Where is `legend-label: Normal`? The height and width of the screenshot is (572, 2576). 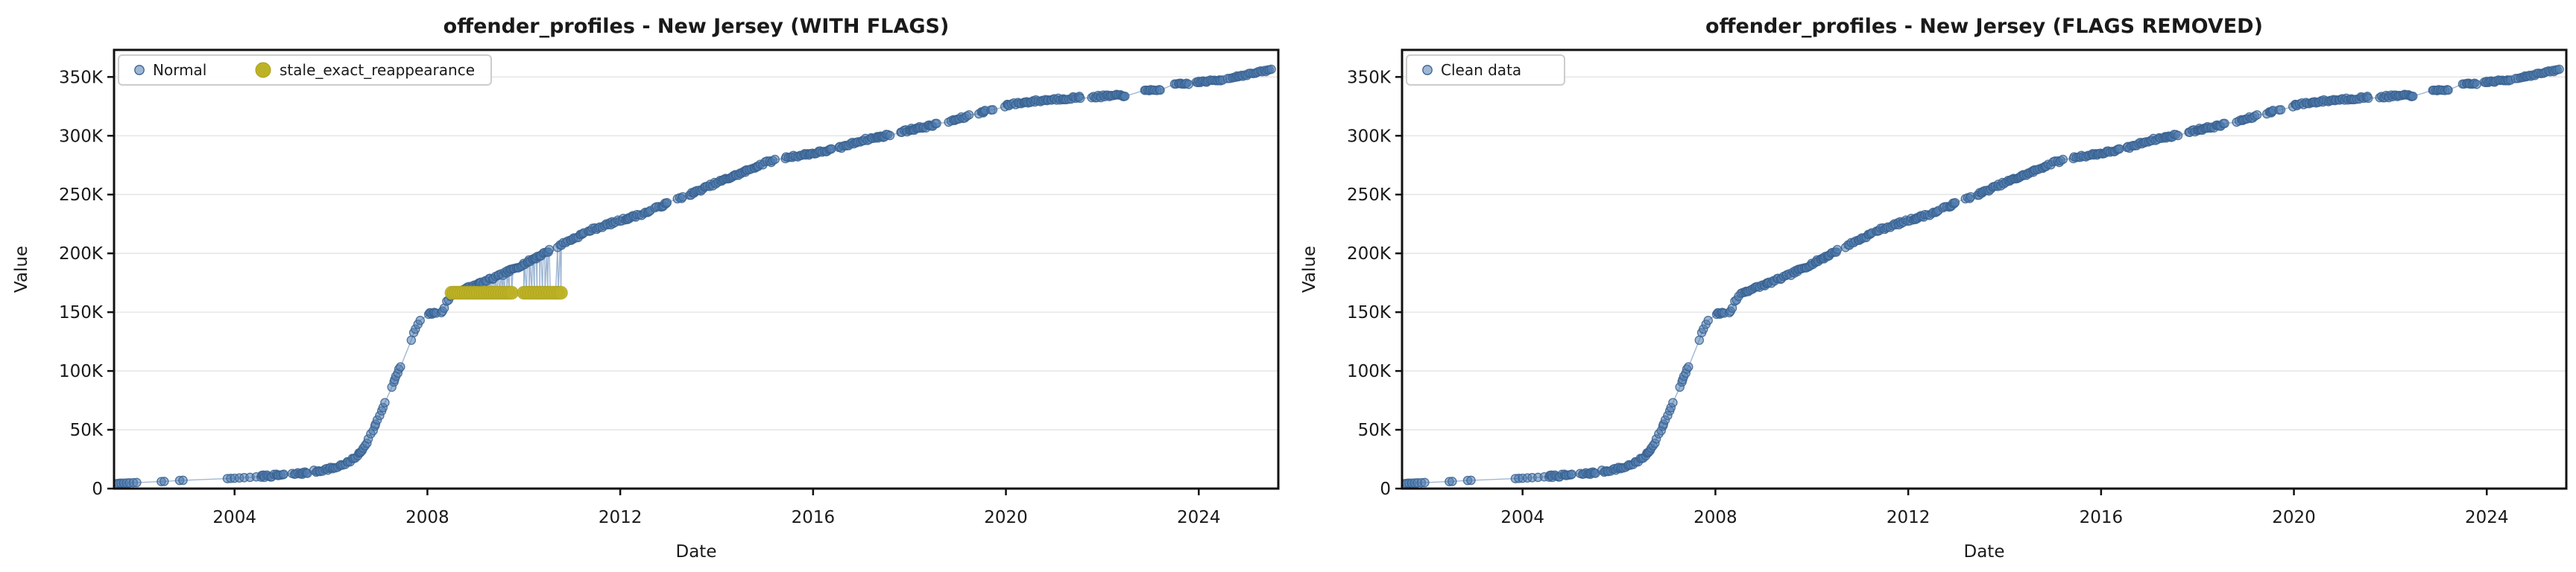
legend-label: Normal is located at coordinates (179, 70).